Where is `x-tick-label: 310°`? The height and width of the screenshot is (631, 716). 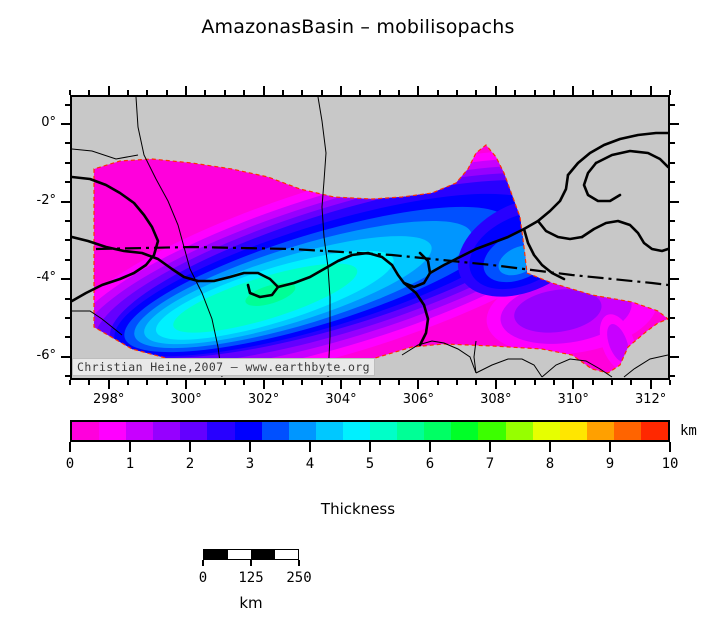 x-tick-label: 310° is located at coordinates (573, 399).